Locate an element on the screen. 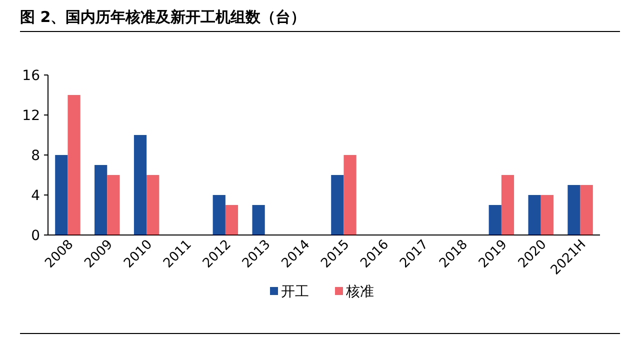 This screenshot has width=640, height=339. legend-label: 开工 is located at coordinates (295, 292).